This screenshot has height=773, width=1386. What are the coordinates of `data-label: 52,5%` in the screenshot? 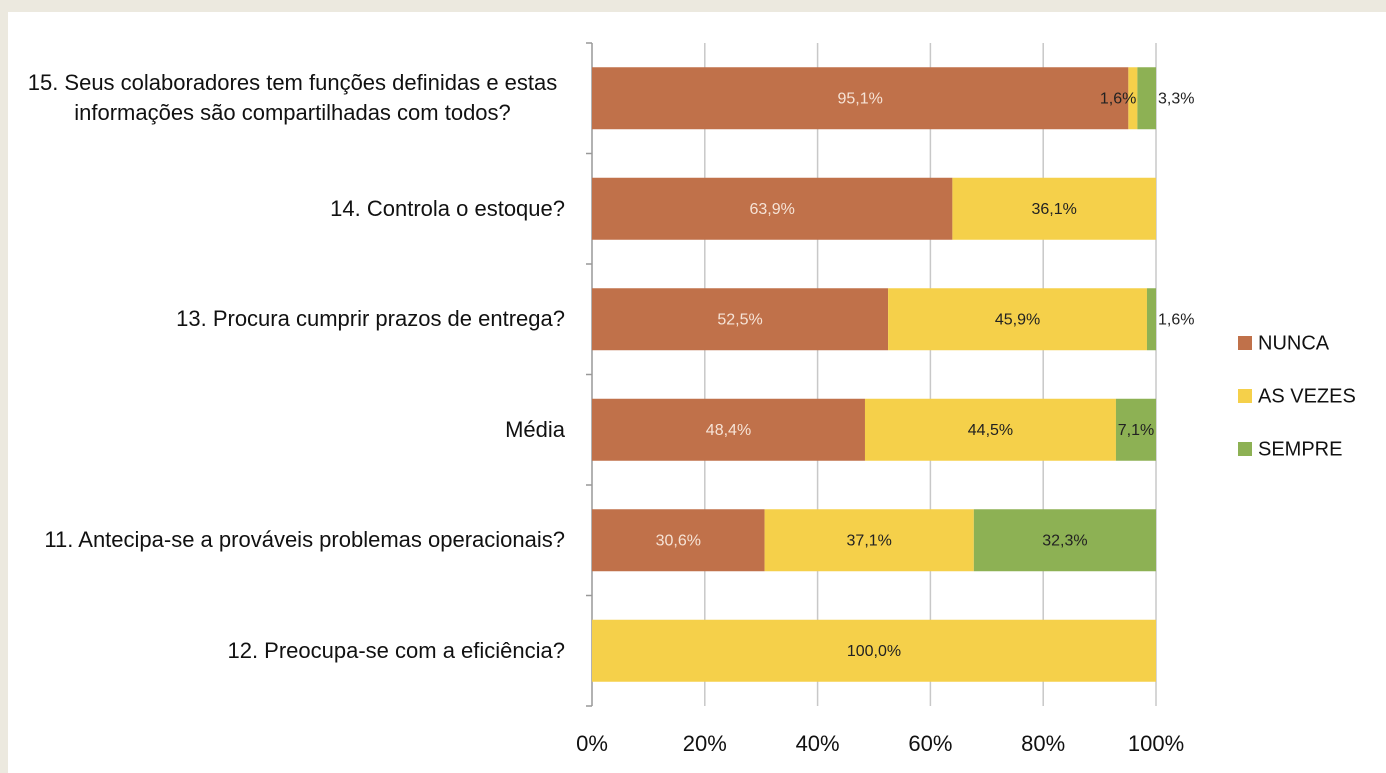 It's located at (739, 319).